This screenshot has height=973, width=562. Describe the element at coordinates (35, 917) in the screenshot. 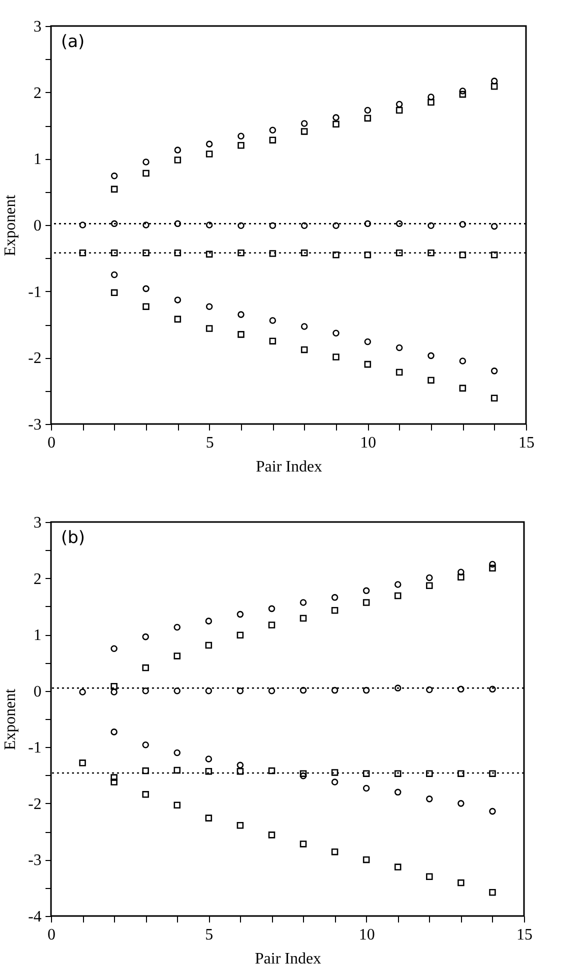

I see `y-tick-label: -4` at that location.